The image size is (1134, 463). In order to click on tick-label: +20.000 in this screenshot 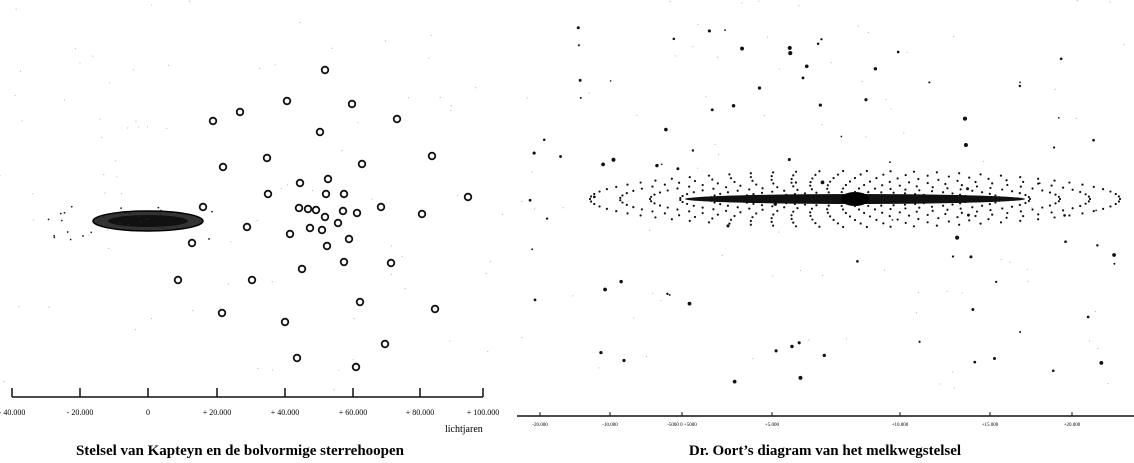, I will do `click(1072, 425)`.